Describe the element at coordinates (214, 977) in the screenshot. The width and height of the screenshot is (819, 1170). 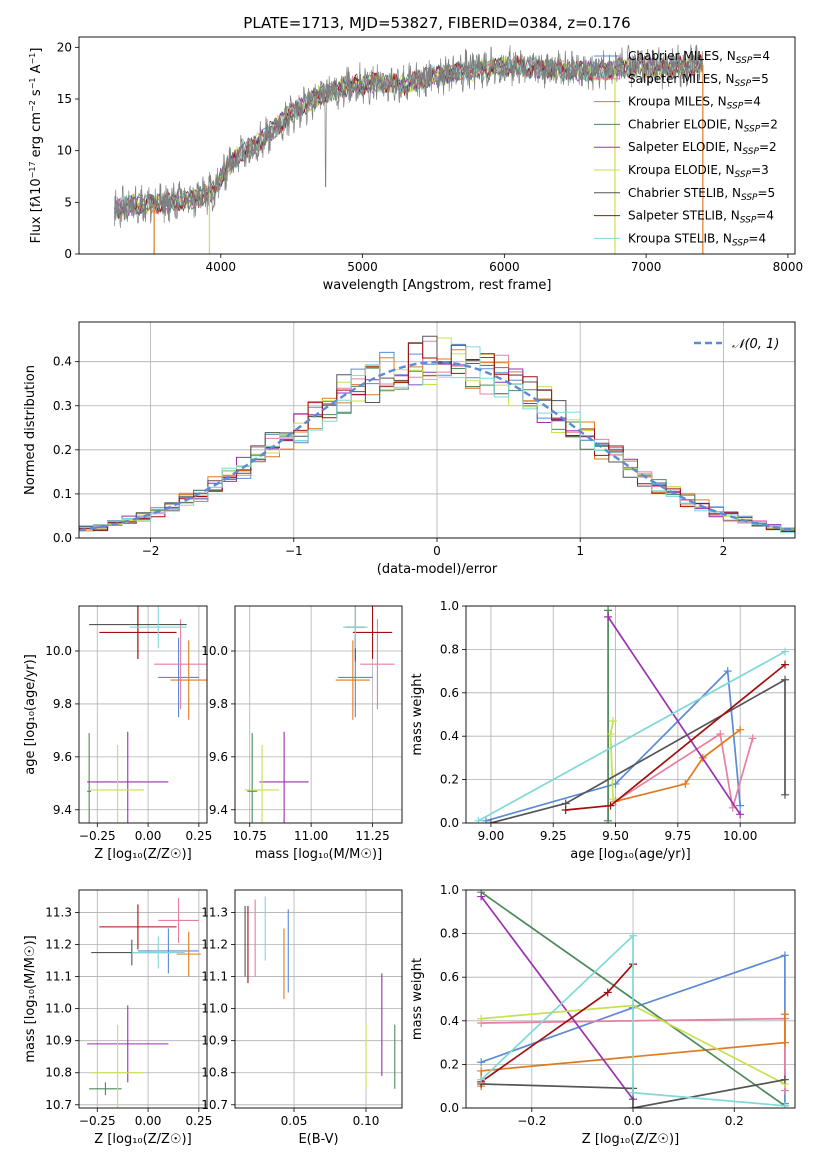
I see `y-tick-label: 11.1` at that location.